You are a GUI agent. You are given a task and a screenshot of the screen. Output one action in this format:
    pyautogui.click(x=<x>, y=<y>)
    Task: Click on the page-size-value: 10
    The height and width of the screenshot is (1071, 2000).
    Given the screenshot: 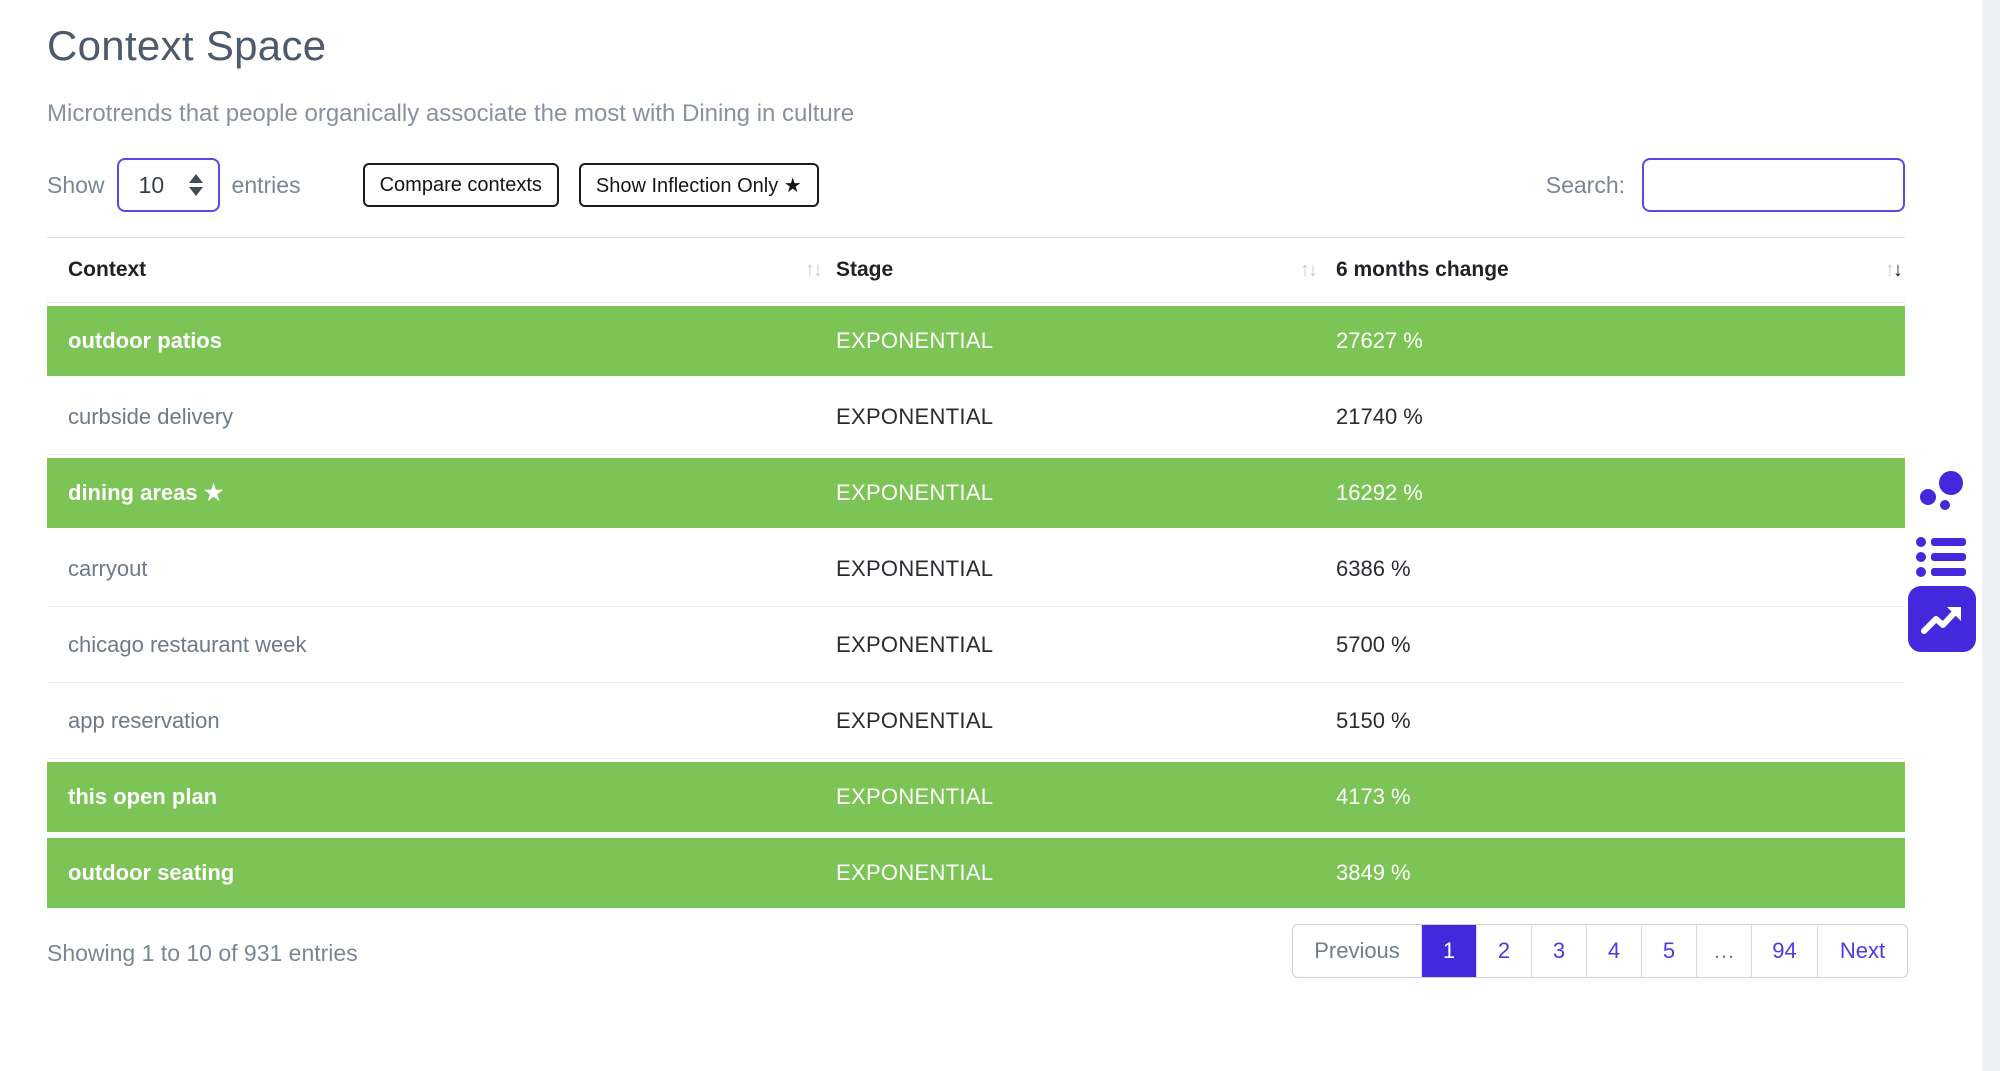 What is the action you would take?
    pyautogui.click(x=151, y=184)
    